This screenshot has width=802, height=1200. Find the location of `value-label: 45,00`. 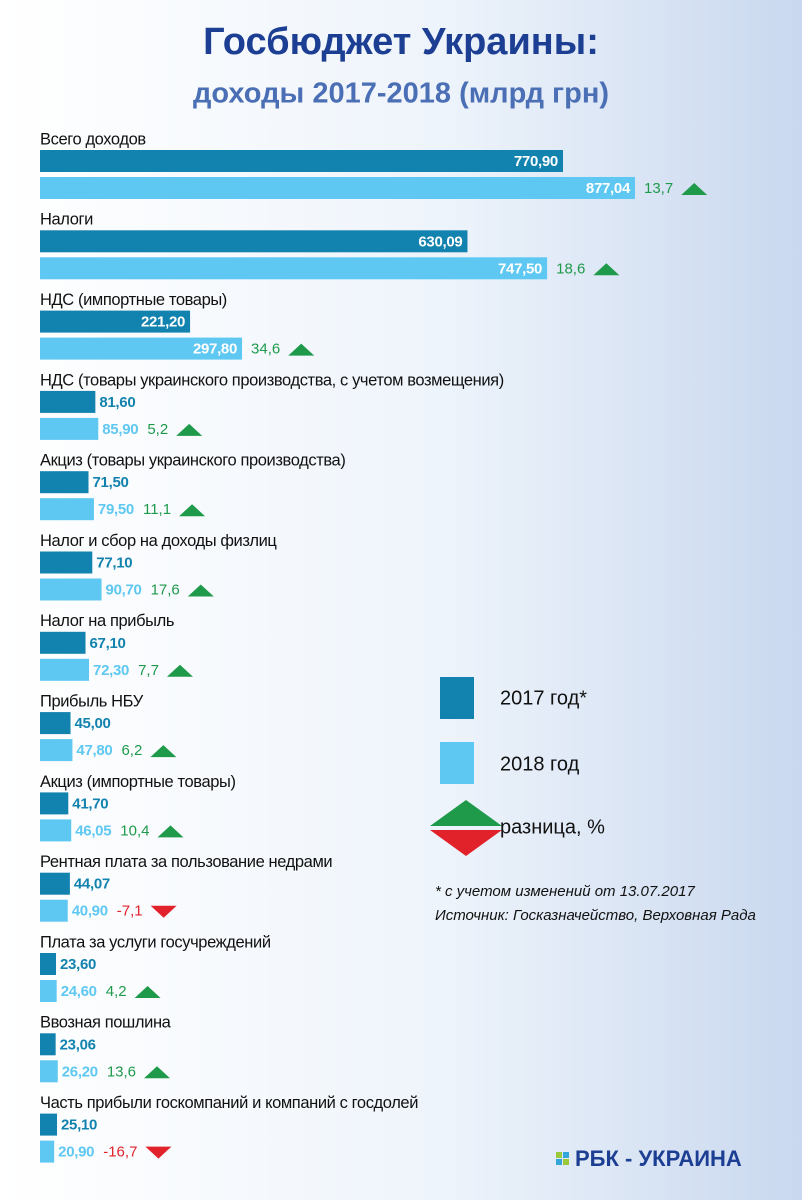

value-label: 45,00 is located at coordinates (93, 723).